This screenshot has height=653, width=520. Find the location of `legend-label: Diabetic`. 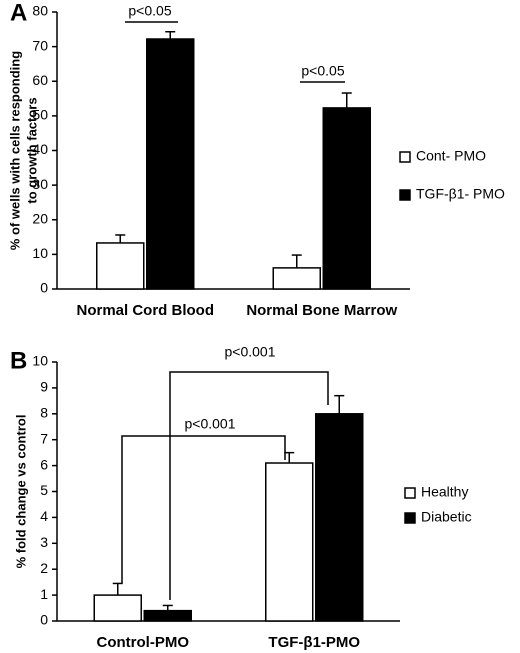

legend-label: Diabetic is located at coordinates (446, 517).